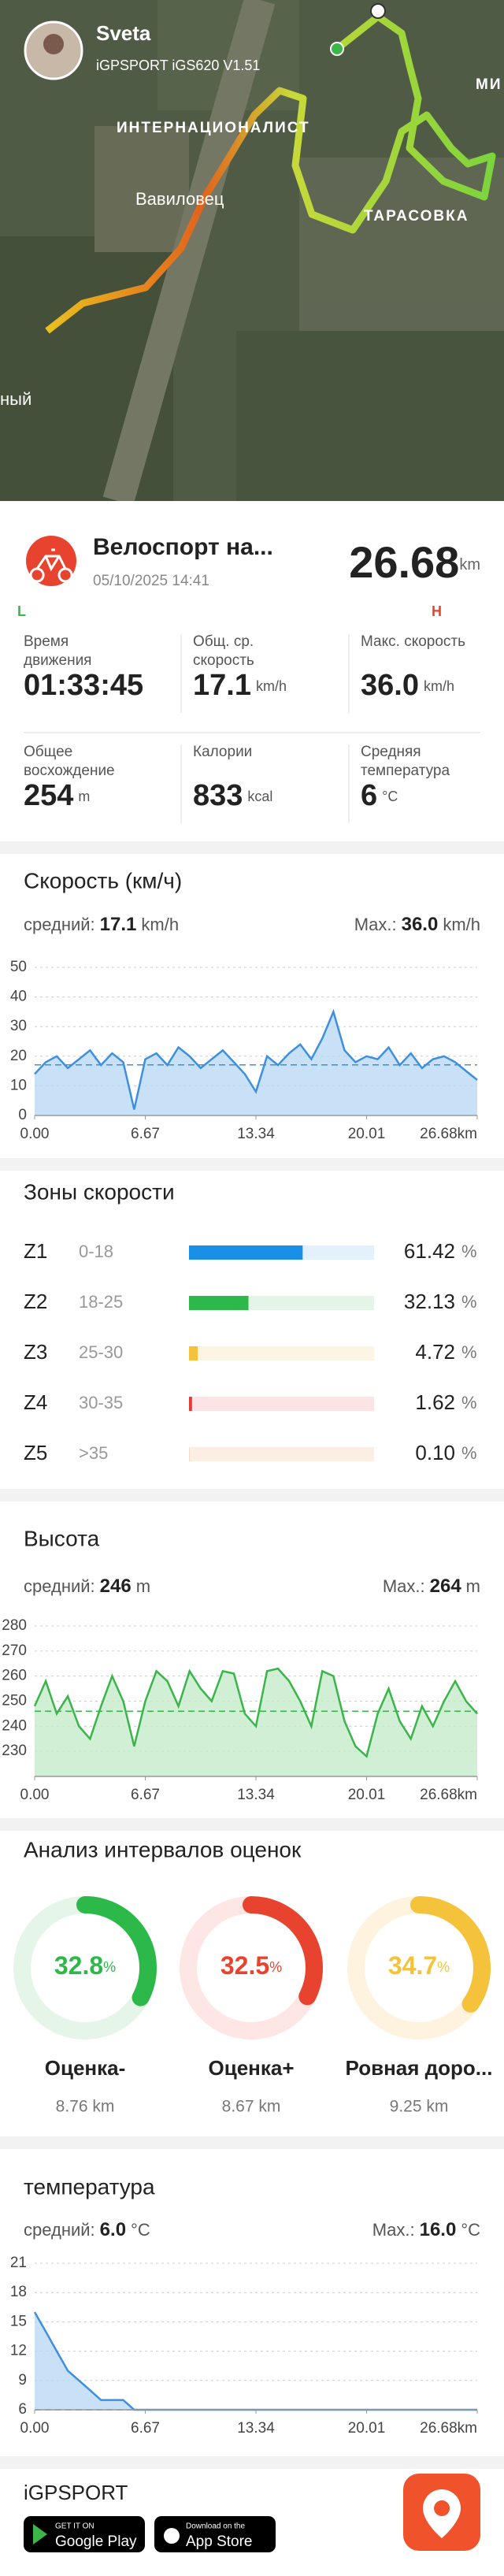  I want to click on y-tick-label: 270, so click(14, 1650).